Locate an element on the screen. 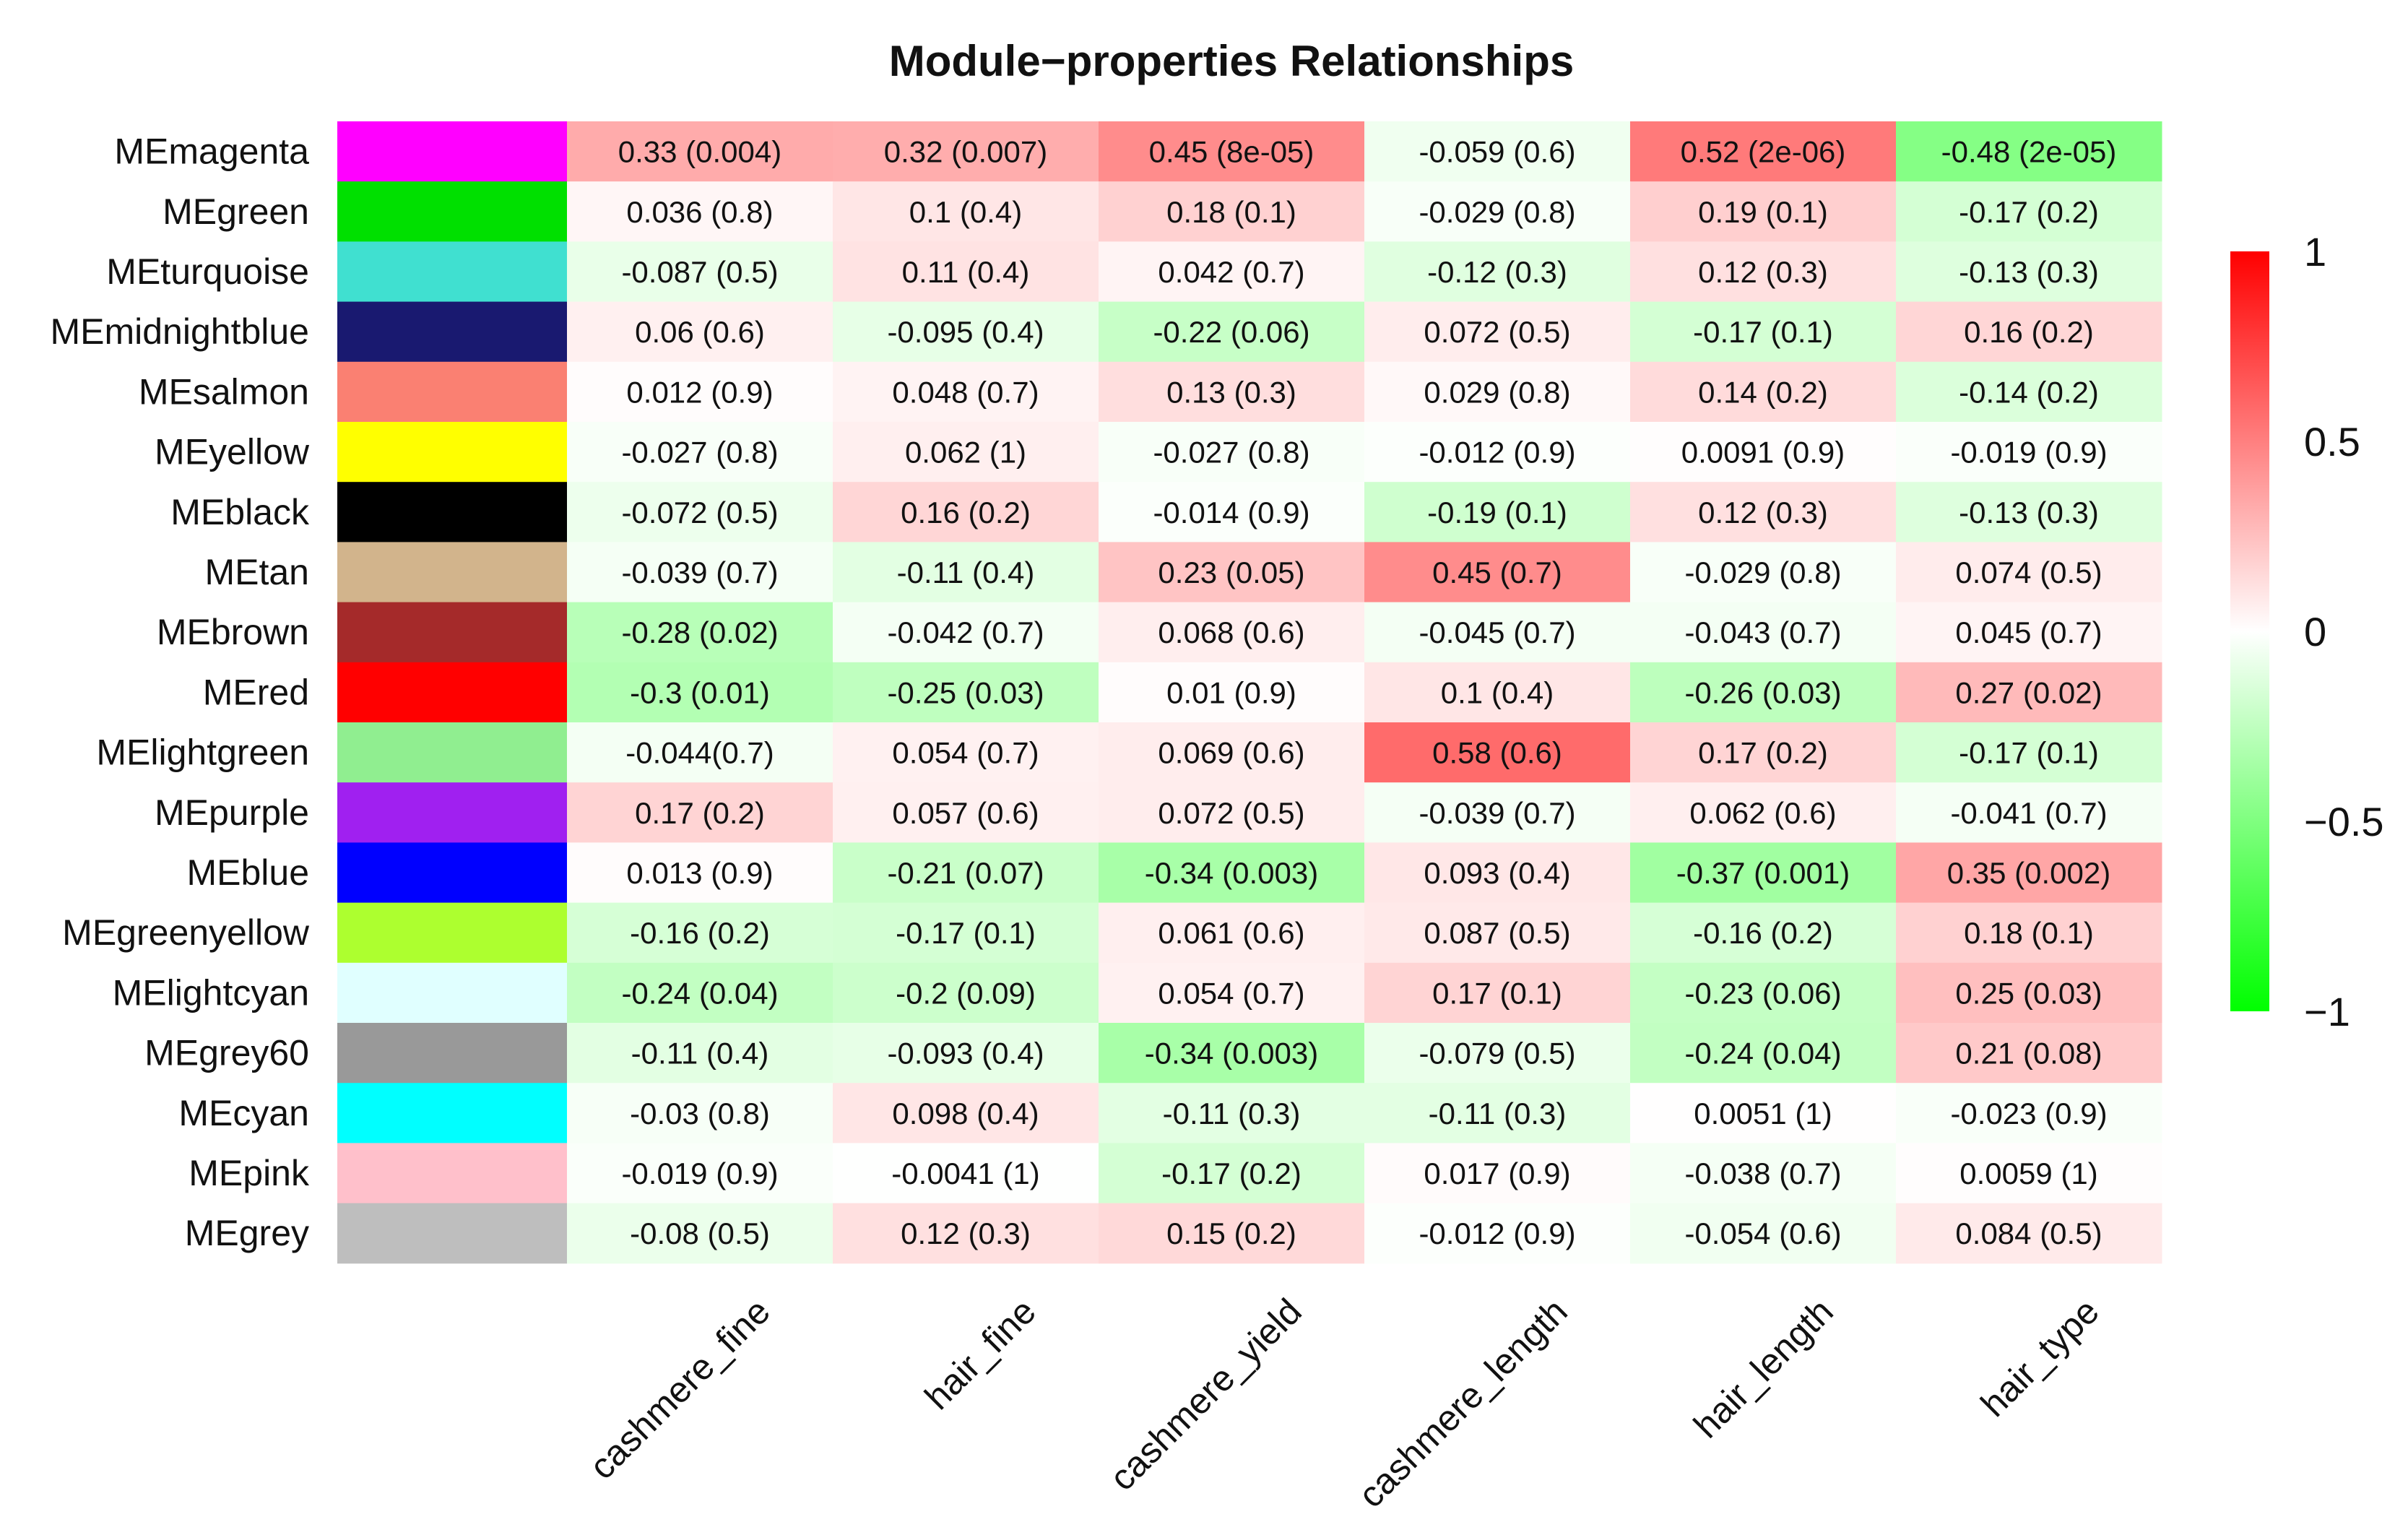 The height and width of the screenshot is (1535, 2408). cell-label: -0.17 (0.2) is located at coordinates (2029, 212).